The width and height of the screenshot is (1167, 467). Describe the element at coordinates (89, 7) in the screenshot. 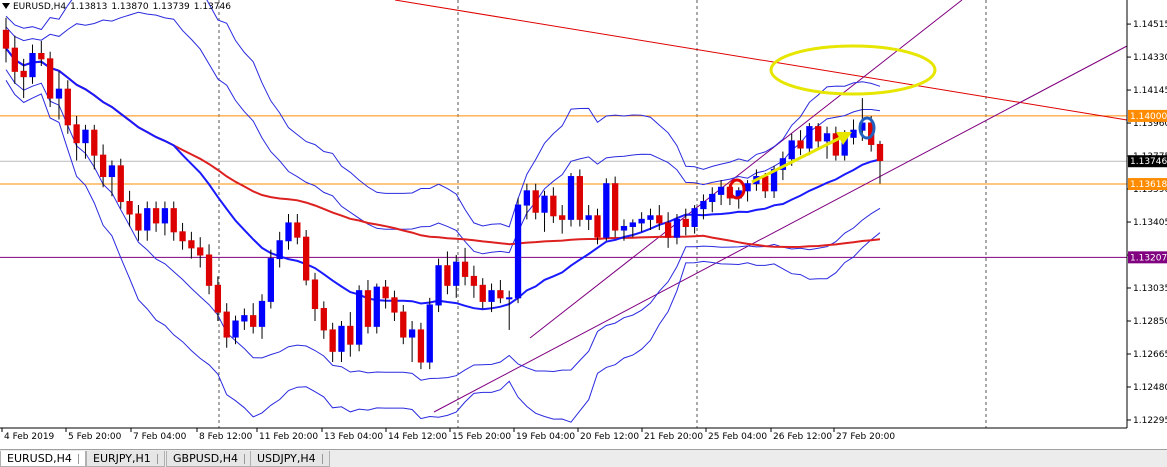

I see `open-value: 1.13813` at that location.